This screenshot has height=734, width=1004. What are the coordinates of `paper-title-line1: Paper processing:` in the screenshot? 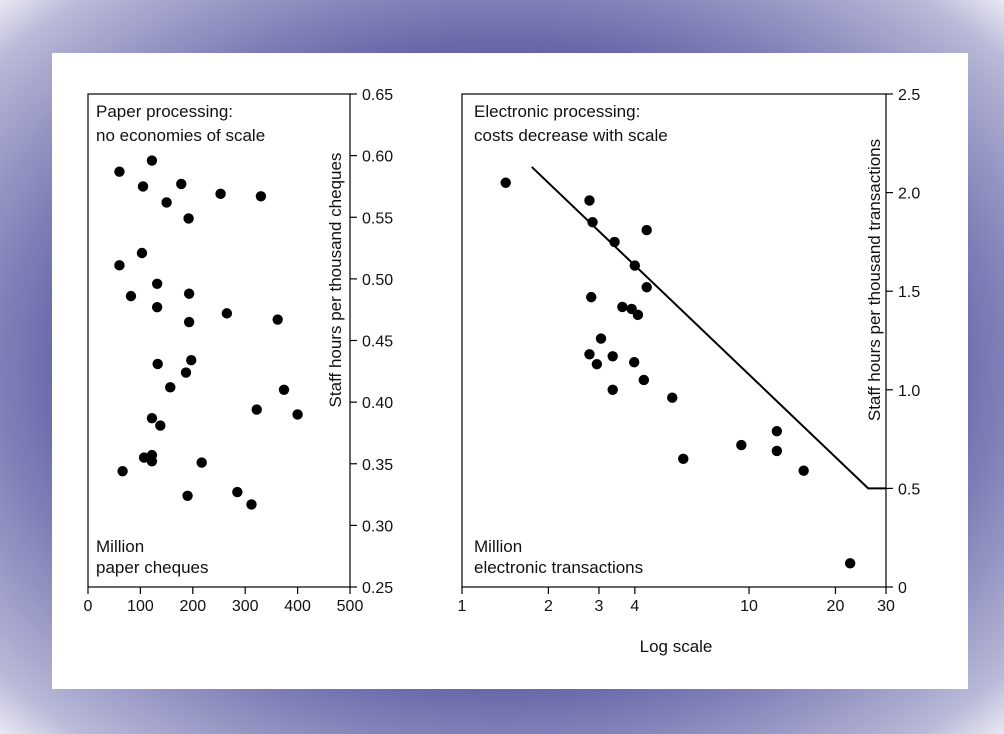 It's located at (164, 111).